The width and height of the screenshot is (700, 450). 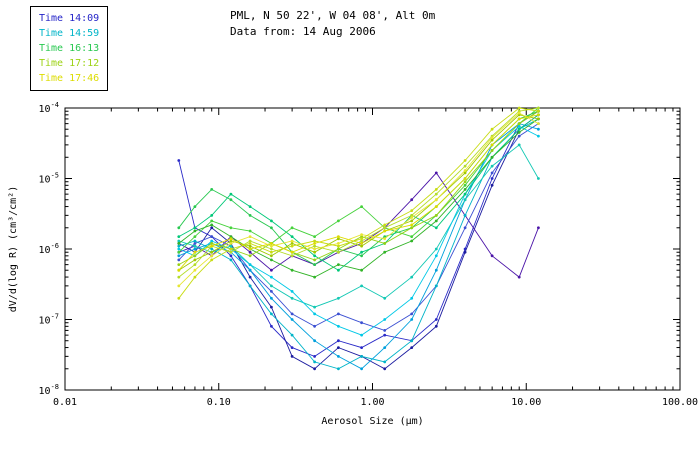 I want to click on legend-item: Time 17:12, so click(x=69, y=63).